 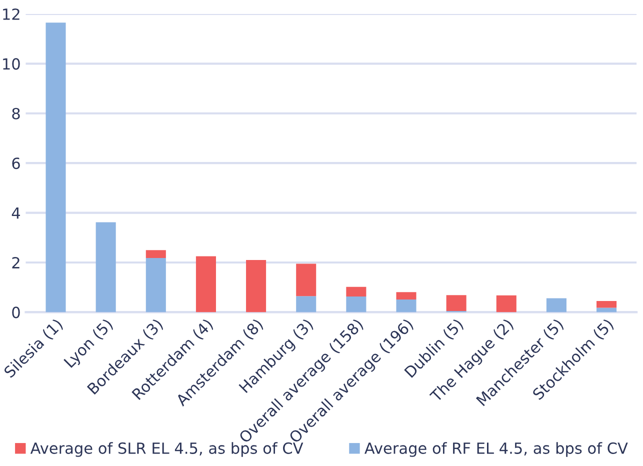 What do you see at coordinates (16, 114) in the screenshot?
I see `y-tick-label: 8` at bounding box center [16, 114].